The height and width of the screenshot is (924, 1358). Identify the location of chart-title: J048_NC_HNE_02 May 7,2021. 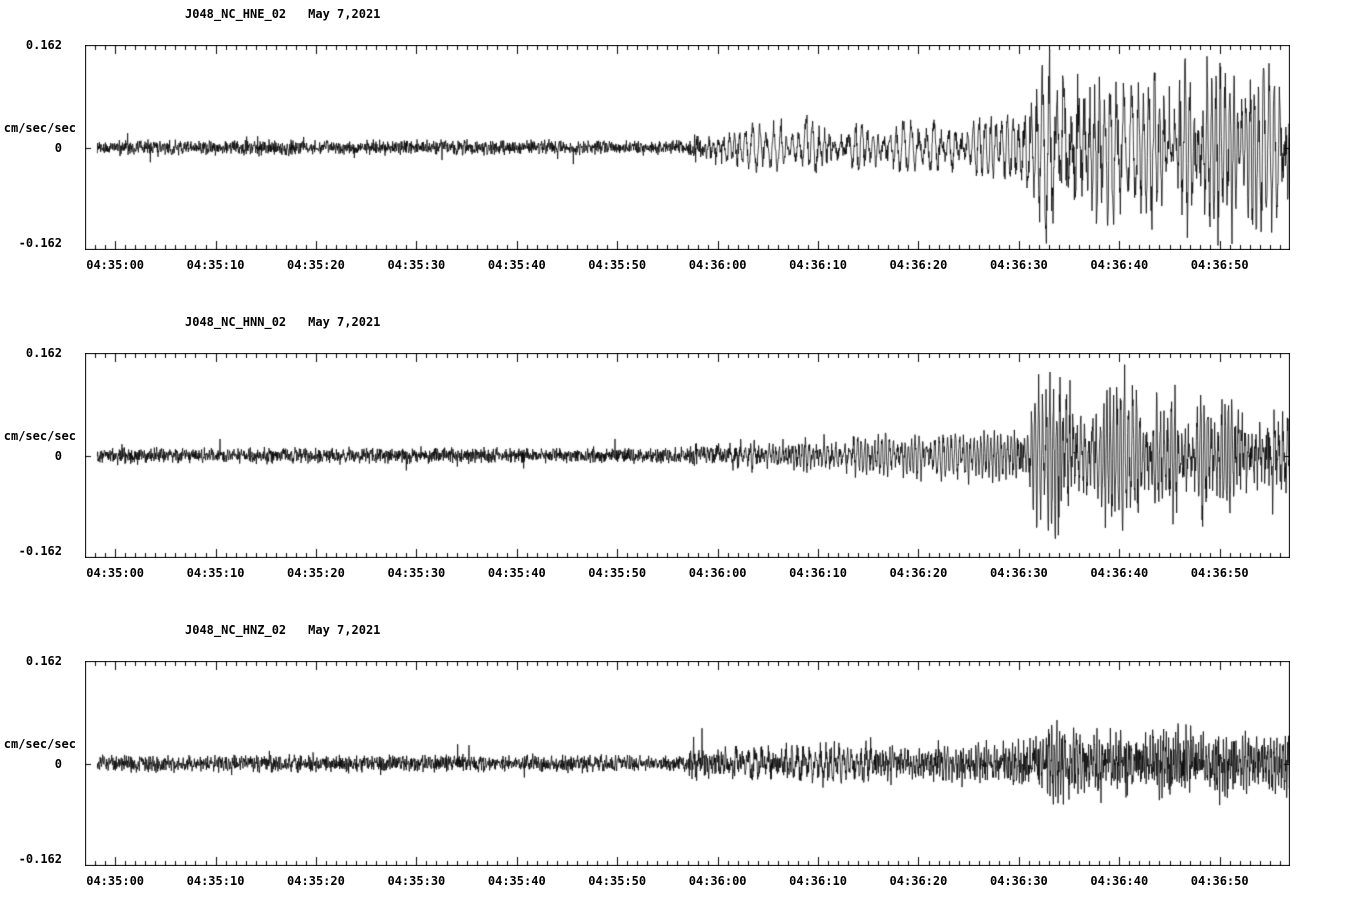
(282, 14).